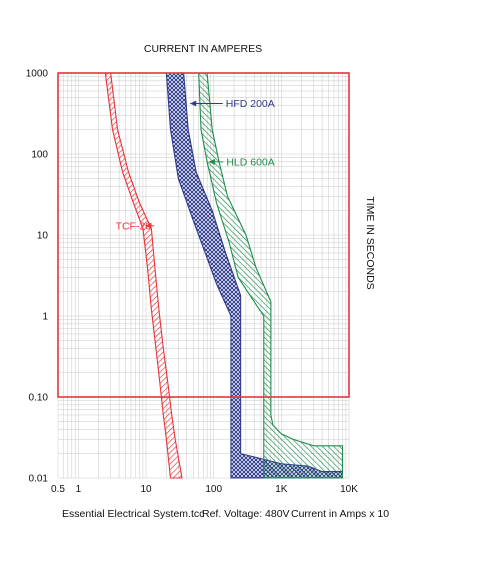  I want to click on y-axis-label: TIME IN SECONDS, so click(370, 242).